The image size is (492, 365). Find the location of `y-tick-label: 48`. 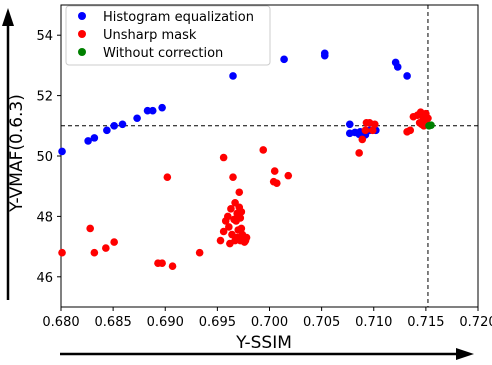

y-tick-label: 48 is located at coordinates (44, 217).